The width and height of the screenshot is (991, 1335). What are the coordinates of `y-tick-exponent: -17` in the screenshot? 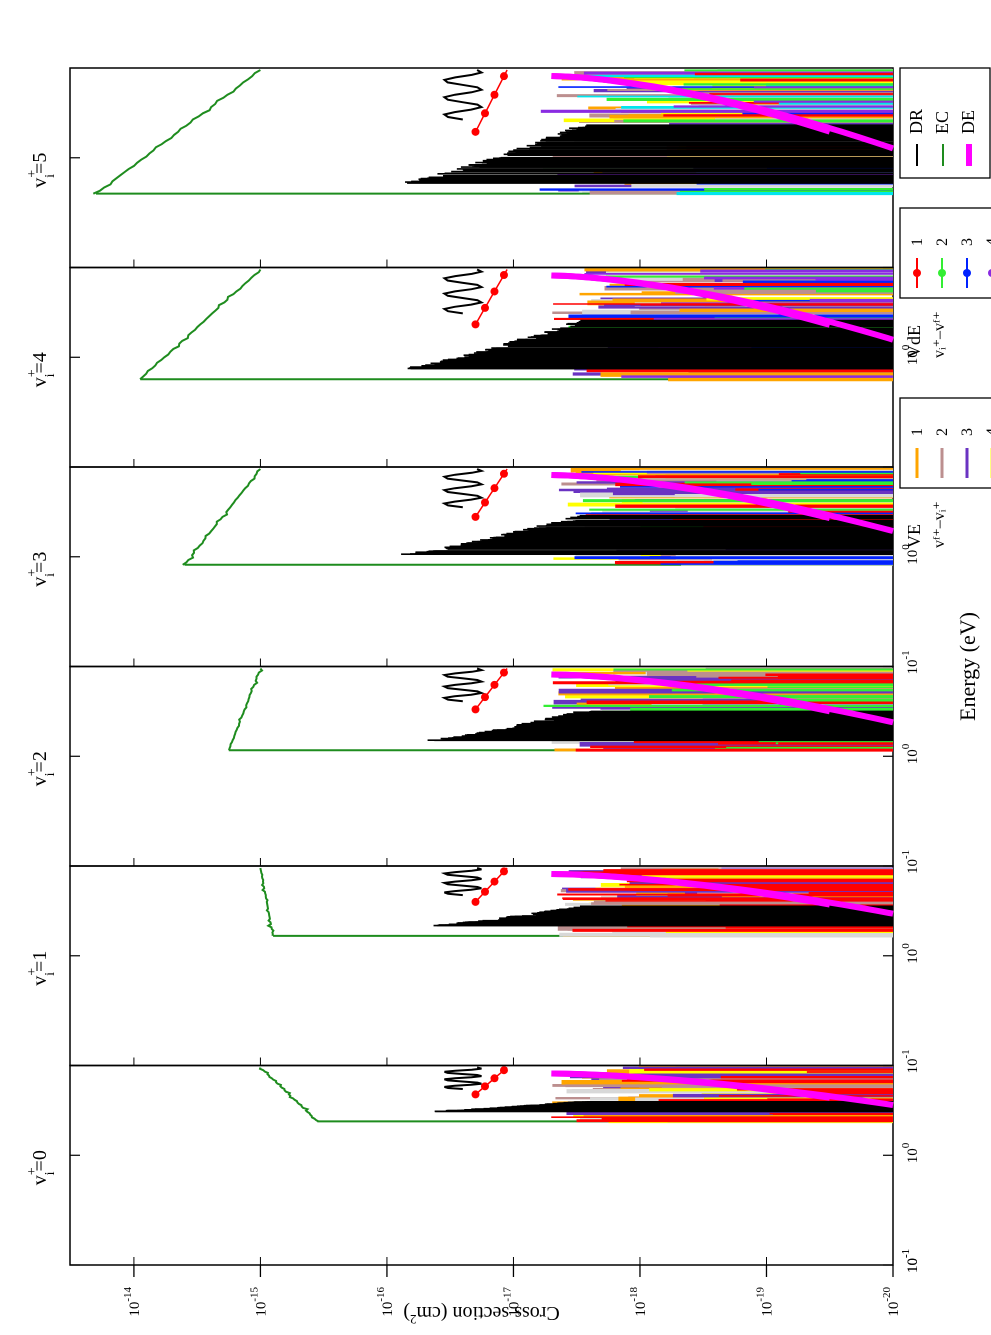 It's located at (507, 1294).